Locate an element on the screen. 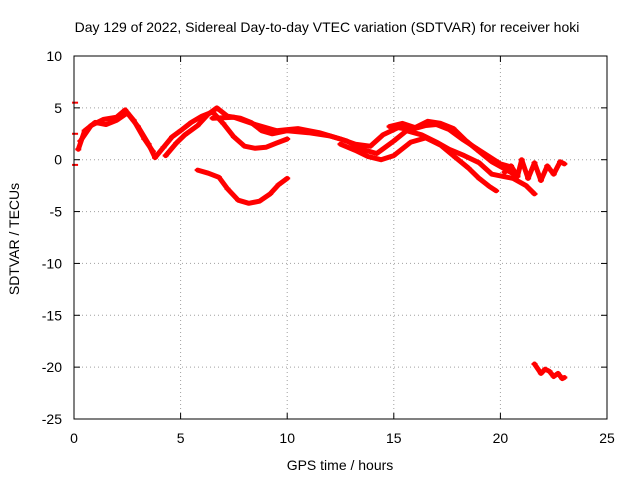 The image size is (640, 480). x-axis-label: GPS time / hours is located at coordinates (340, 465).